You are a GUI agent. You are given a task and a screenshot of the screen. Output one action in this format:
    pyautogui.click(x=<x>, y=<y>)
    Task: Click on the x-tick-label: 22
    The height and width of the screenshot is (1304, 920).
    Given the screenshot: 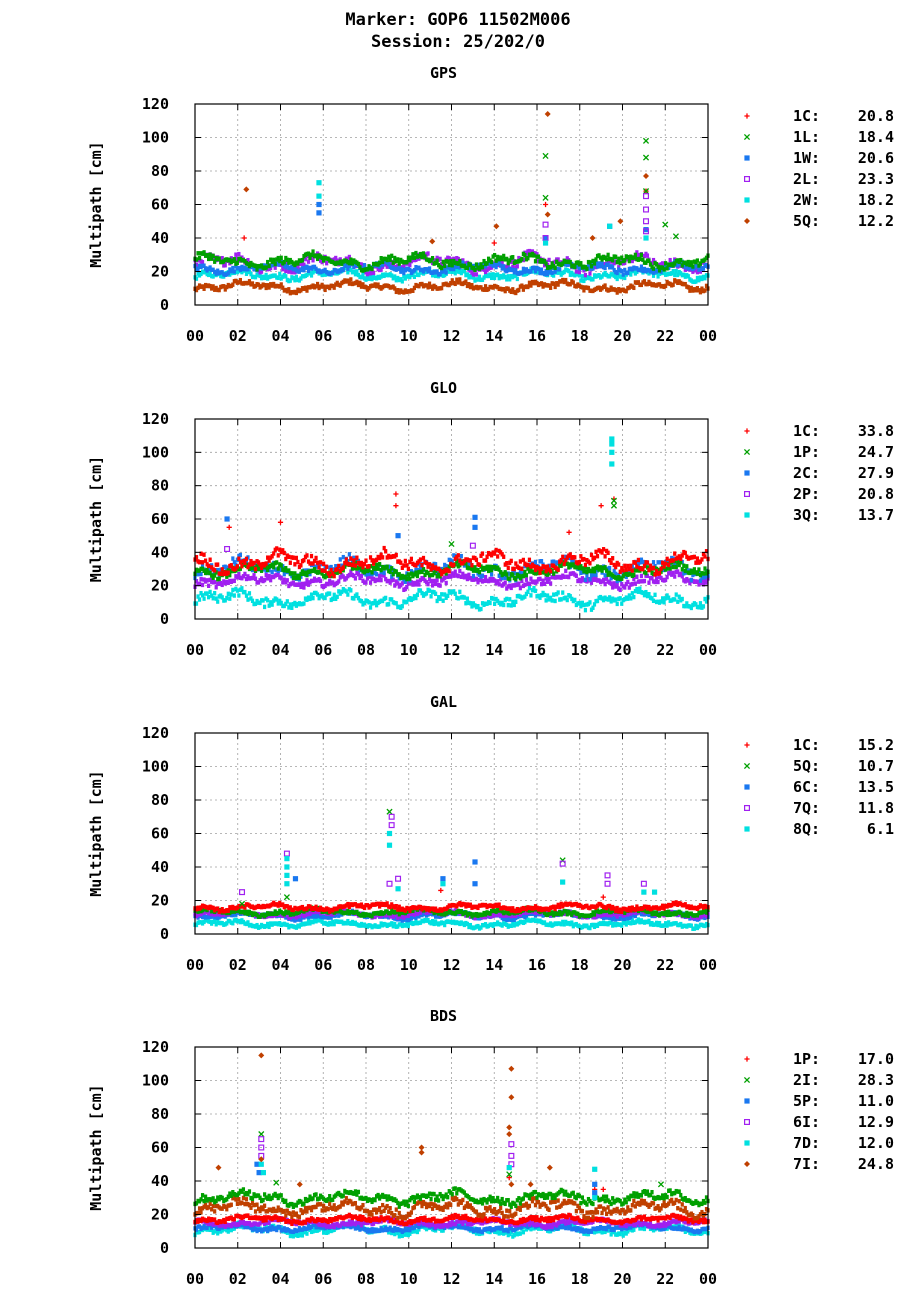 What is the action you would take?
    pyautogui.click(x=665, y=1279)
    